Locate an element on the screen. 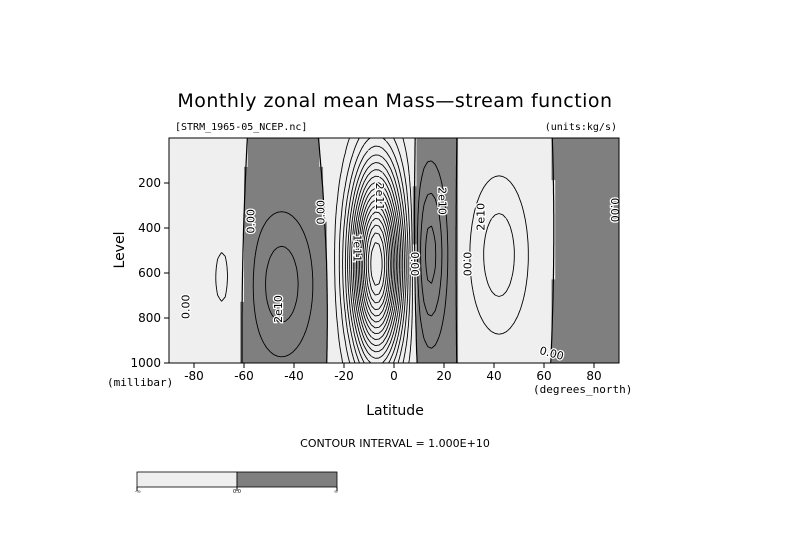 This screenshot has height=558, width=789. y-tick-label: 600 is located at coordinates (149, 273).